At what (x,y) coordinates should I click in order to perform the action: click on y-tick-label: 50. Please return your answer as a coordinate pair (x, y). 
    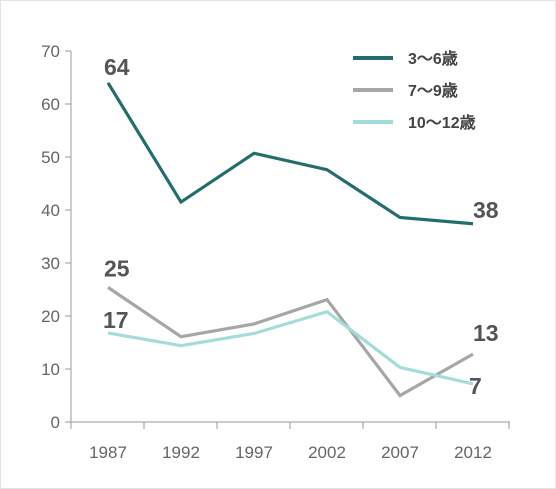
    Looking at the image, I should click on (50, 157).